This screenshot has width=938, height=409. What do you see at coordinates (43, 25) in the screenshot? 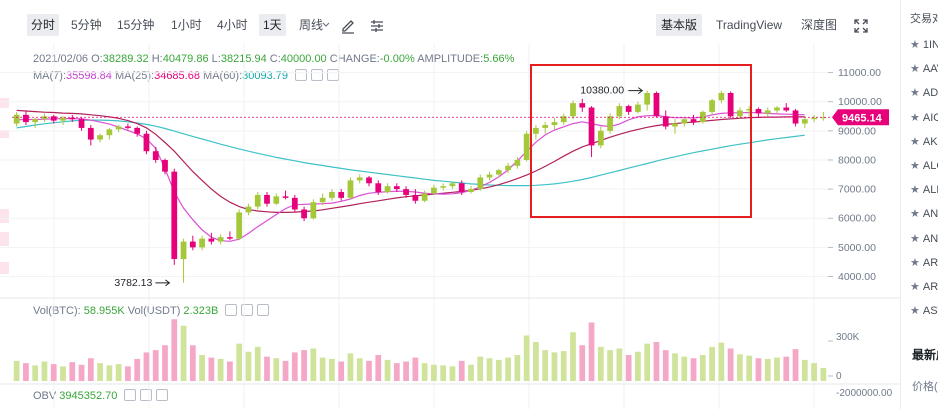
I see `timeframe-realtime: 分时` at bounding box center [43, 25].